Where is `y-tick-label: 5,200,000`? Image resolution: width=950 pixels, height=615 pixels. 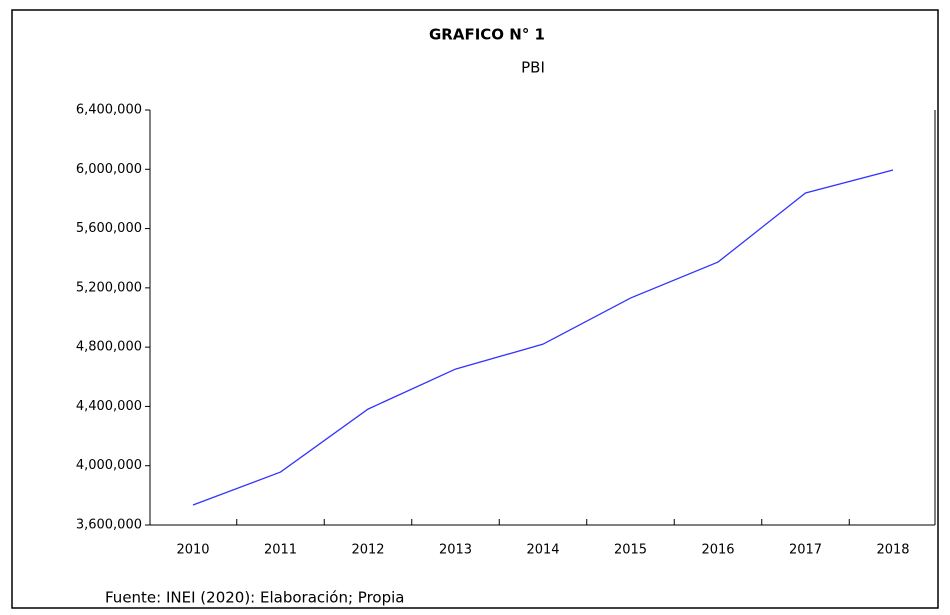 y-tick-label: 5,200,000 is located at coordinates (109, 287).